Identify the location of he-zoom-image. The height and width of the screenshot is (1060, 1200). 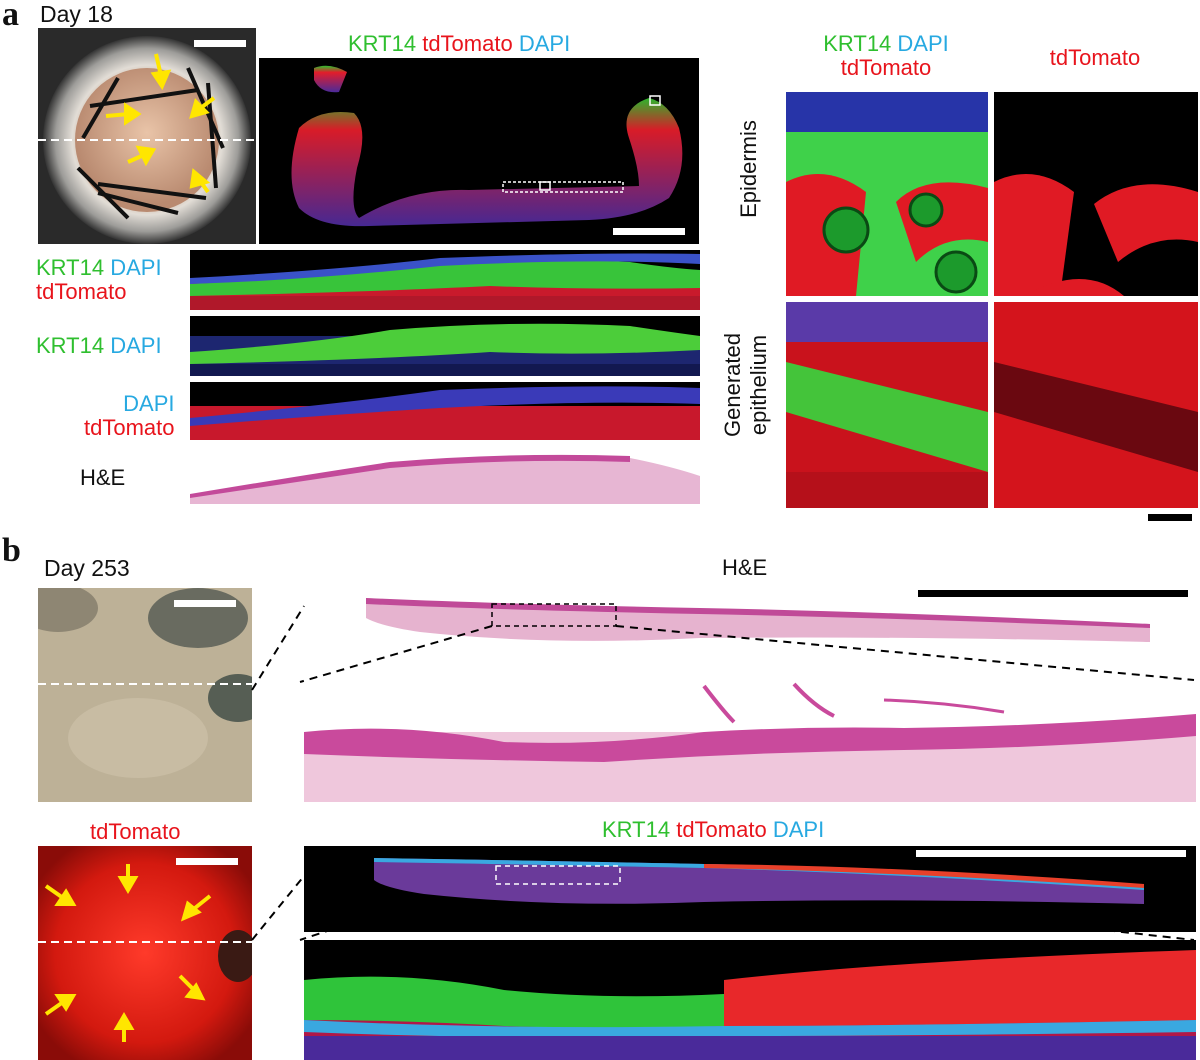
(750, 742).